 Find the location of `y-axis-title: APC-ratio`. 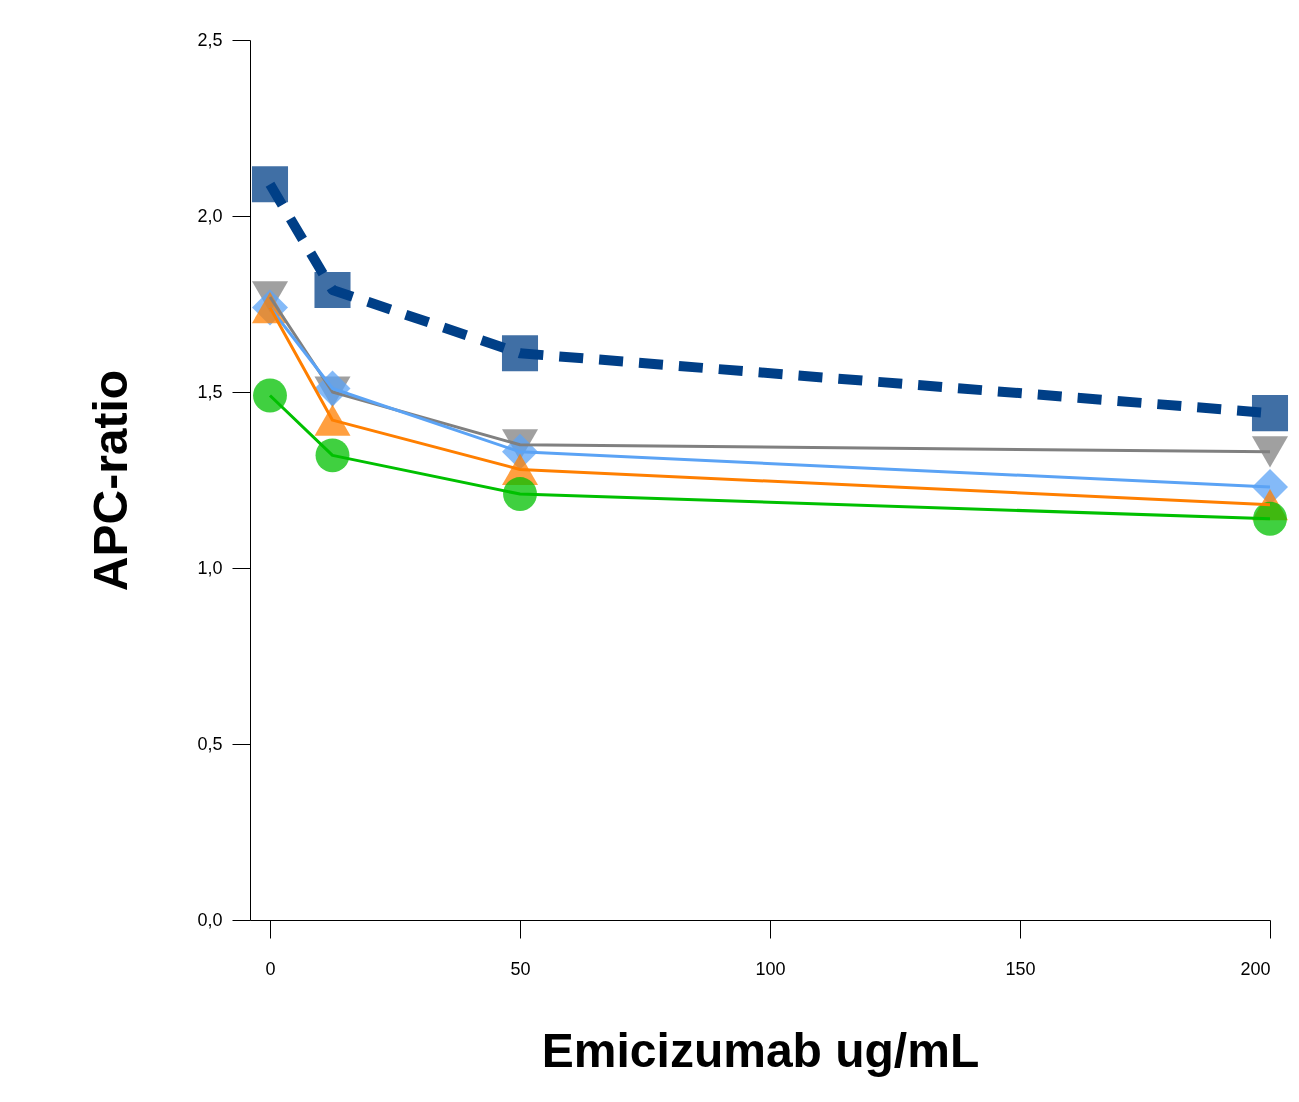

y-axis-title: APC-ratio is located at coordinates (111, 480).